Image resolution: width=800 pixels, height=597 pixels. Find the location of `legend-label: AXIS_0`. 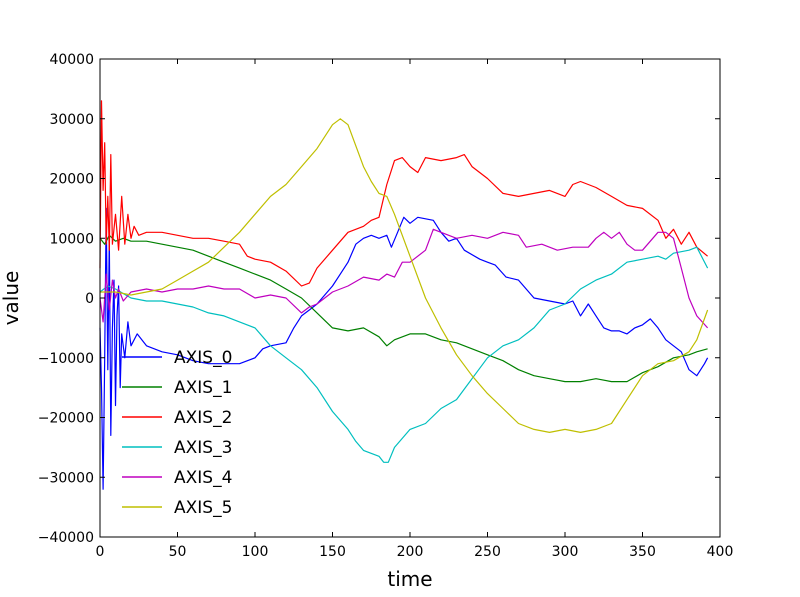

legend-label: AXIS_0 is located at coordinates (203, 358).